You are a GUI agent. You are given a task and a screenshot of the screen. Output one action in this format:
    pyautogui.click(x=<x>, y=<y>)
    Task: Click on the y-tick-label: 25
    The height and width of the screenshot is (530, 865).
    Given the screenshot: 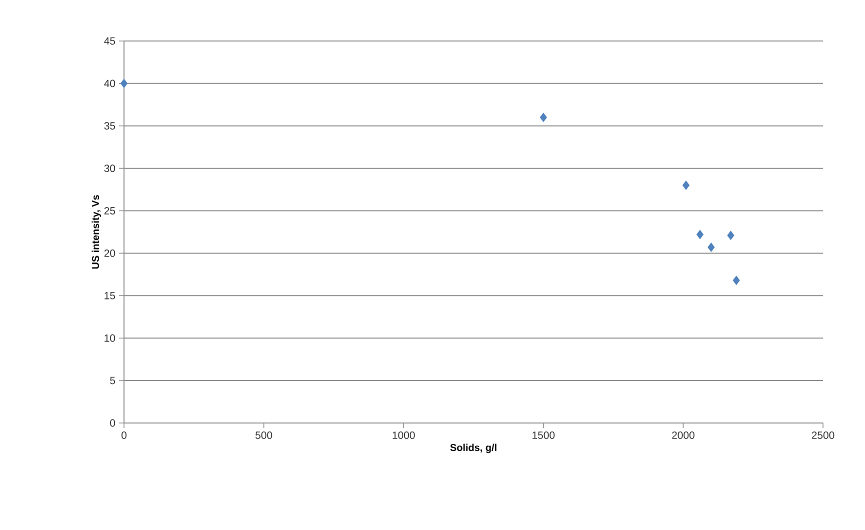 What is the action you would take?
    pyautogui.click(x=110, y=210)
    